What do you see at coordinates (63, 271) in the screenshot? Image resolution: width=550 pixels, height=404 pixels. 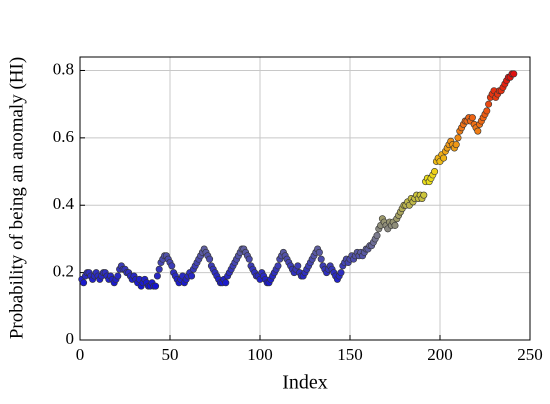 I see `y-tick-label: 0.2` at bounding box center [63, 271].